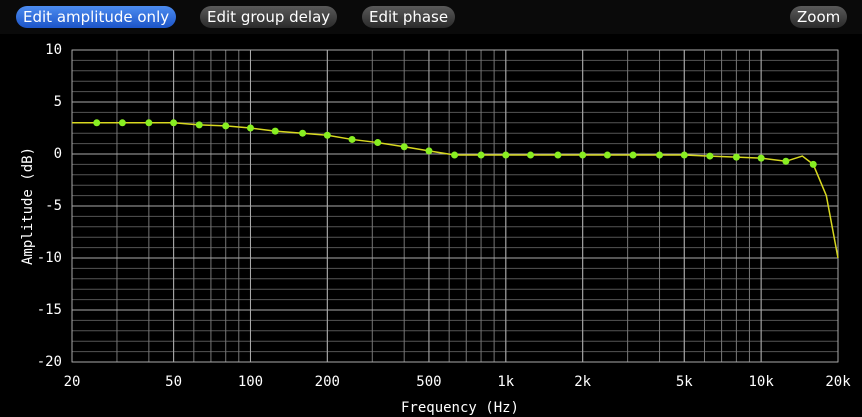 This screenshot has height=417, width=862. I want to click on x-tick-label: 10k, so click(761, 382).